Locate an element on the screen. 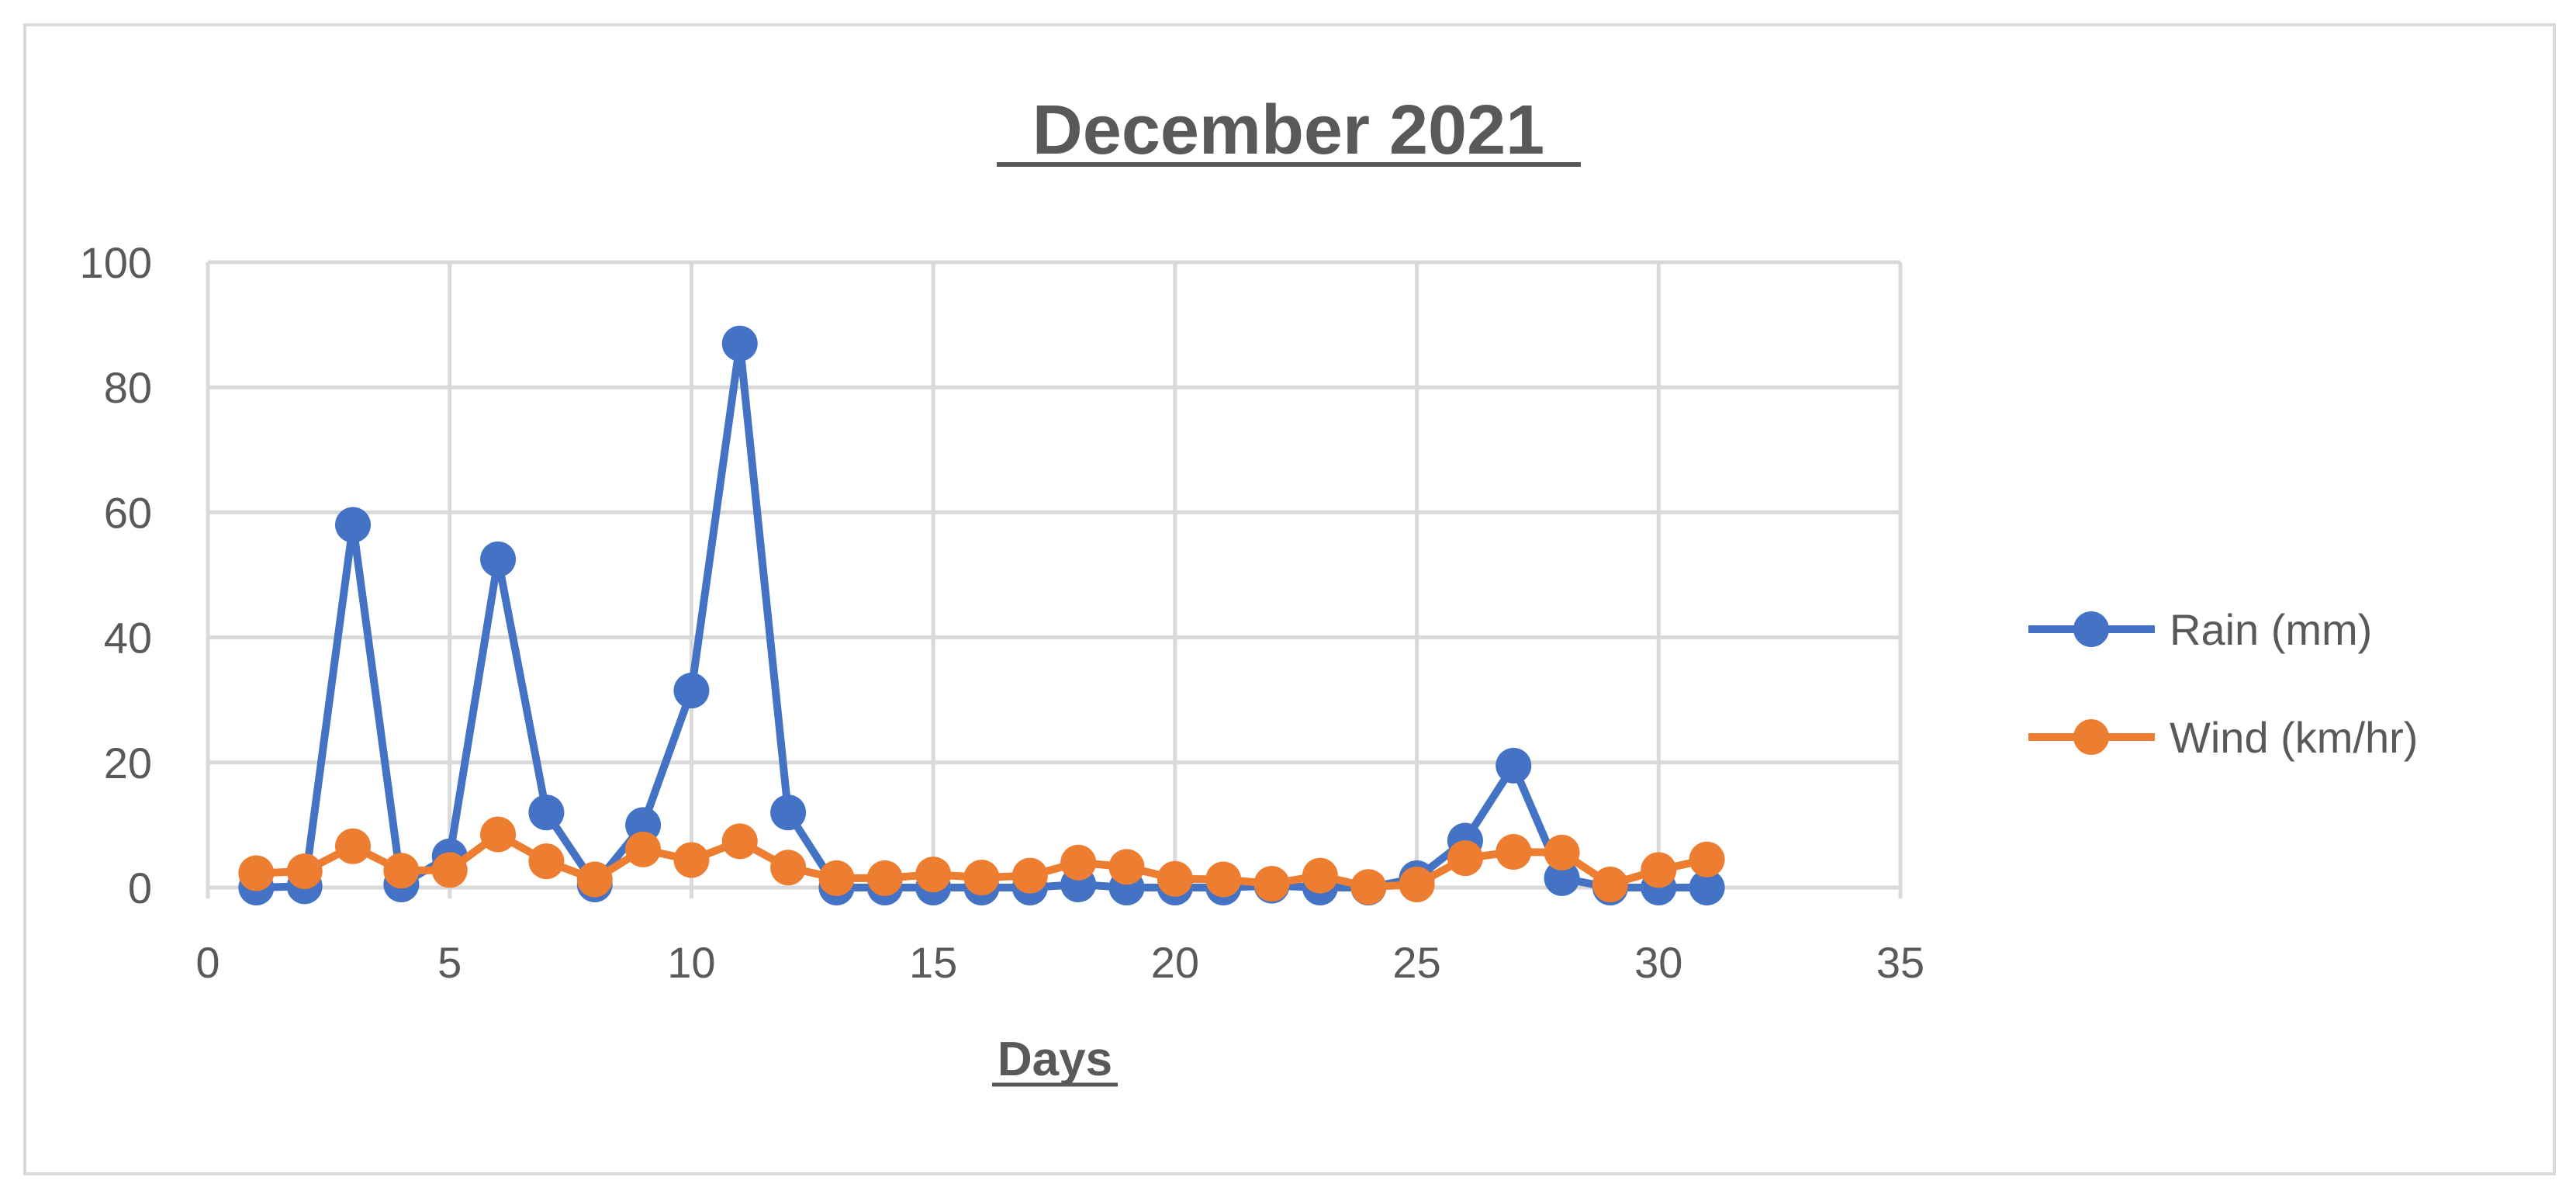  x-tick-label: 15 is located at coordinates (933, 962).